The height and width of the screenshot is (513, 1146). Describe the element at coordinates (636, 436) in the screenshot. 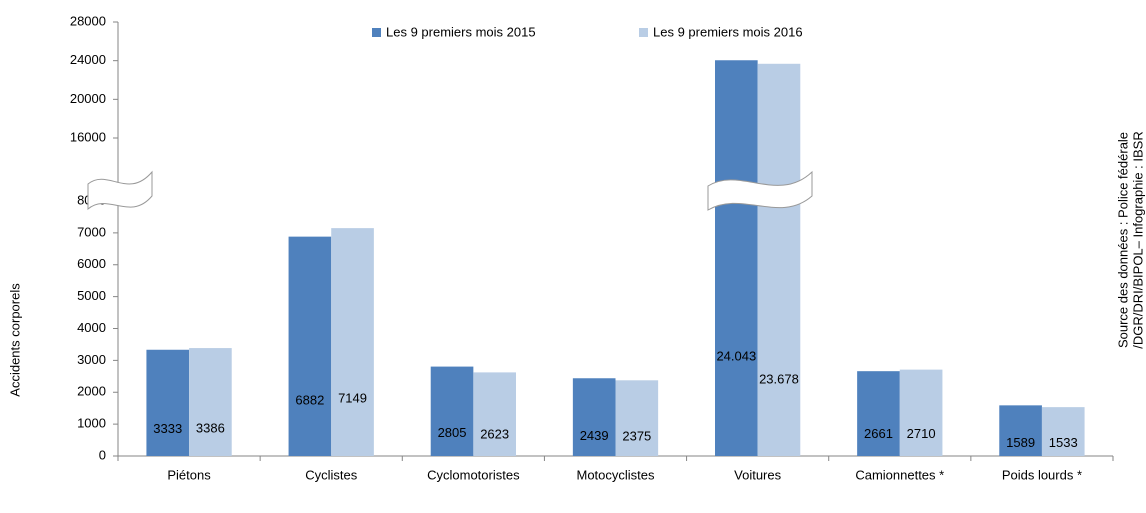

I see `data-label: 2375` at that location.